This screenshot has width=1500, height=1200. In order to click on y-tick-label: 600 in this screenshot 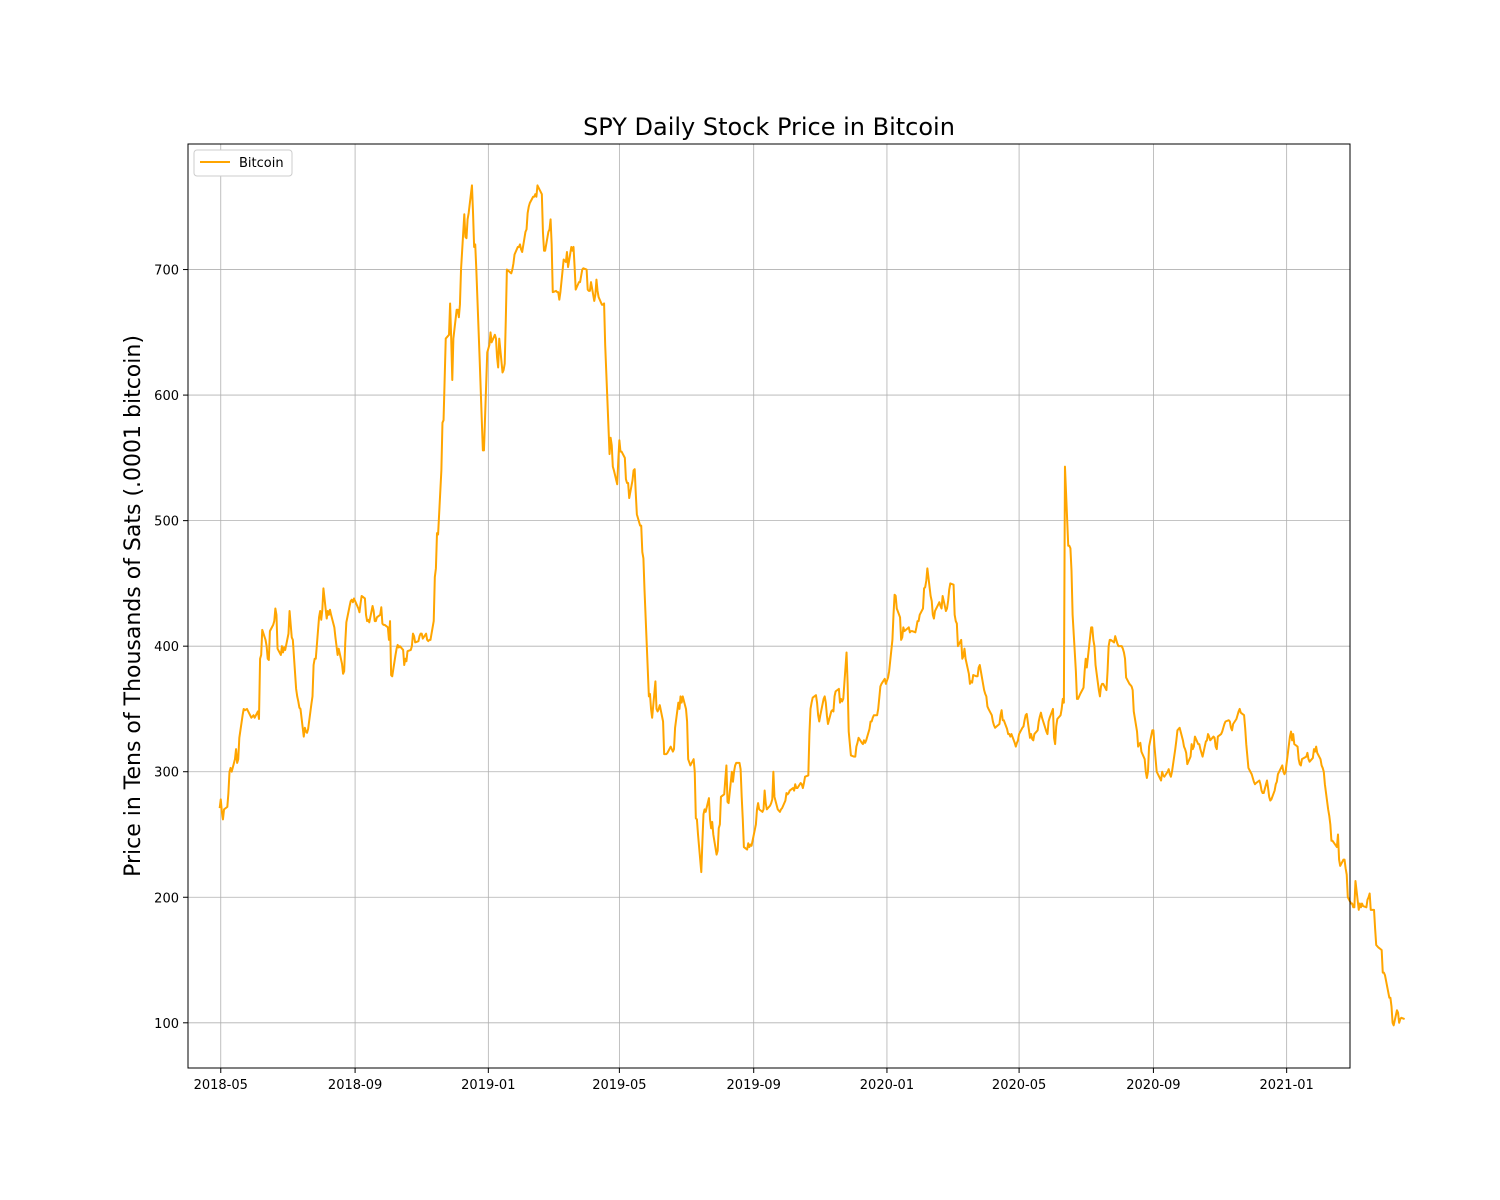, I will do `click(166, 396)`.